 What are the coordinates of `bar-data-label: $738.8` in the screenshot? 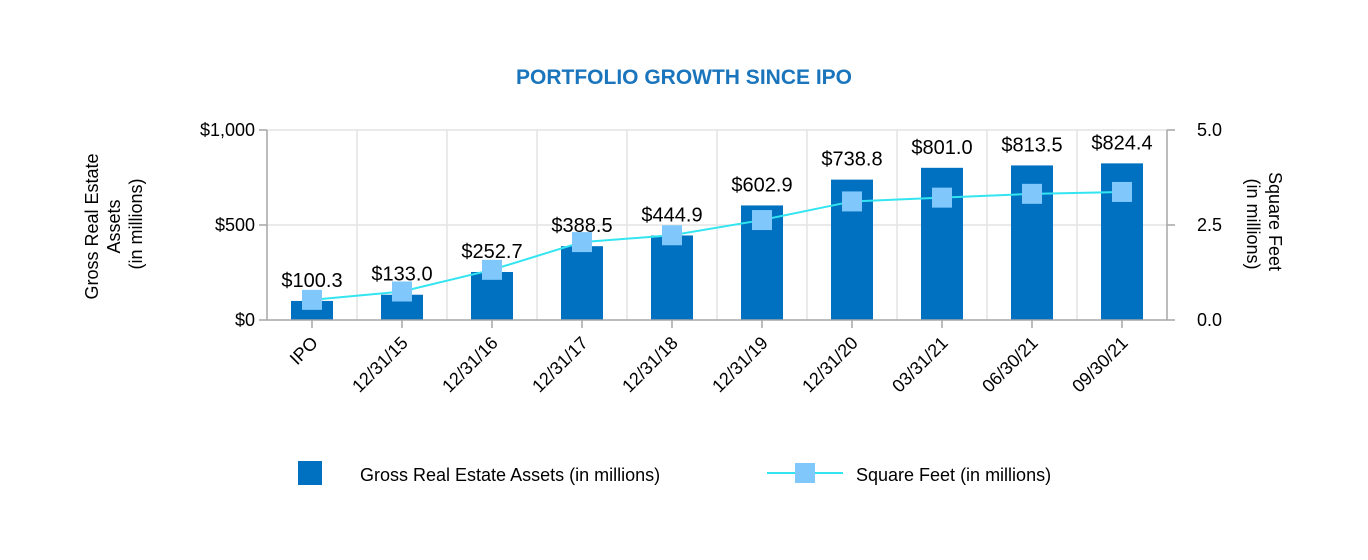 It's located at (851, 160).